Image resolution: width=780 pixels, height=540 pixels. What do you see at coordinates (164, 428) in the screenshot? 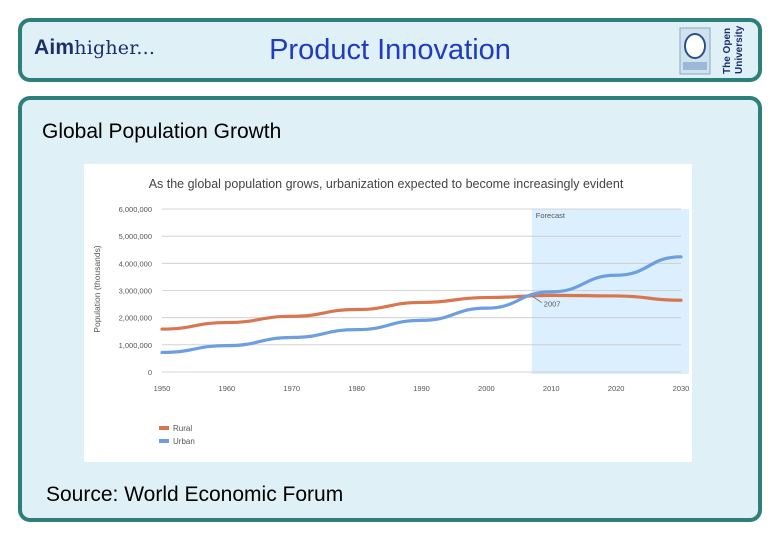
I see `legend-swatch-rural` at bounding box center [164, 428].